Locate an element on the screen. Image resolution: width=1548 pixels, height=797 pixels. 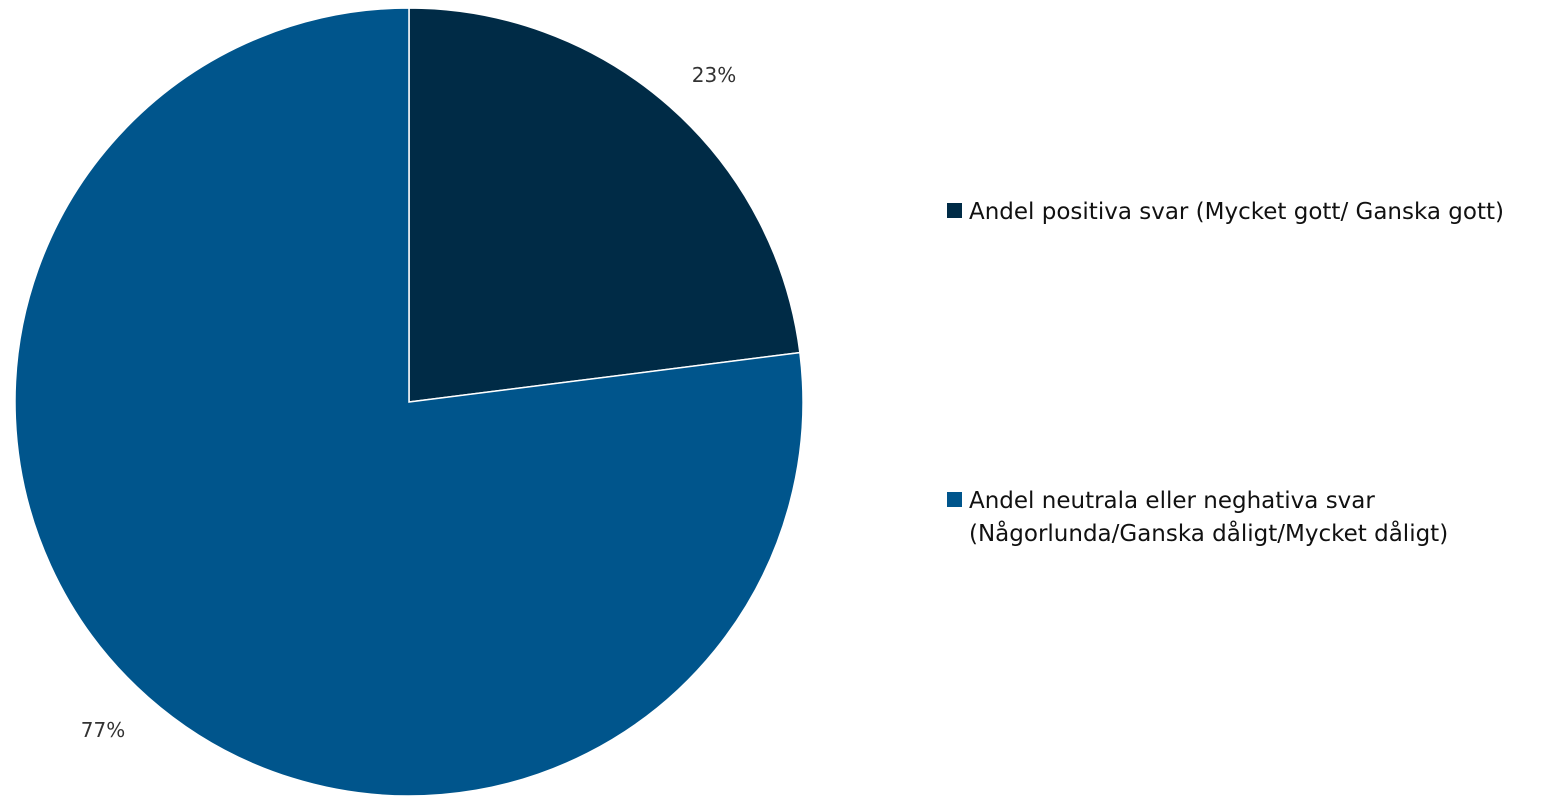
data-label-2: 77% is located at coordinates (103, 730).